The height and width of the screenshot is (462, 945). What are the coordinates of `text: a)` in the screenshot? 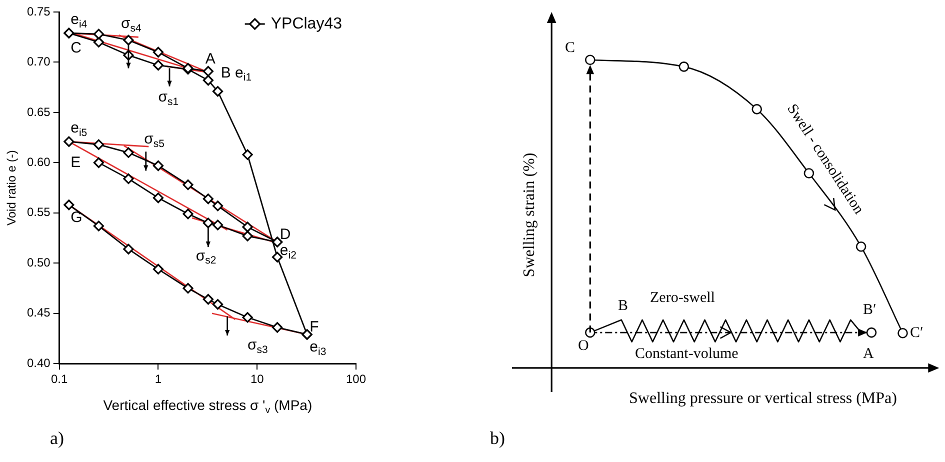 It's located at (57, 438).